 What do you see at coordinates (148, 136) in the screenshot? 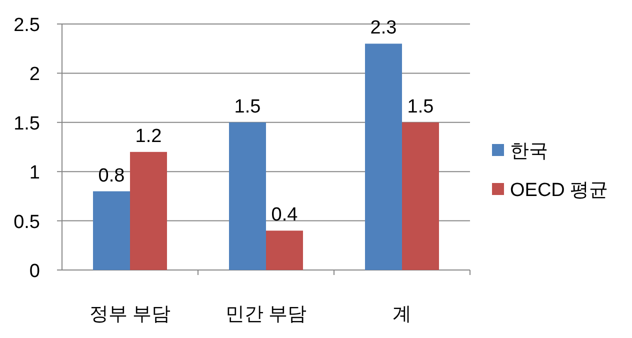
I see `data-label: 1.2` at bounding box center [148, 136].